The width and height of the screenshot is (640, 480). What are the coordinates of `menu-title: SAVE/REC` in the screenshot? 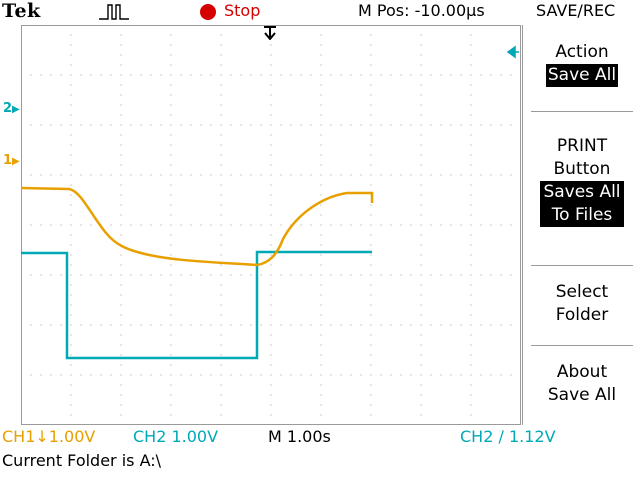 It's located at (576, 10).